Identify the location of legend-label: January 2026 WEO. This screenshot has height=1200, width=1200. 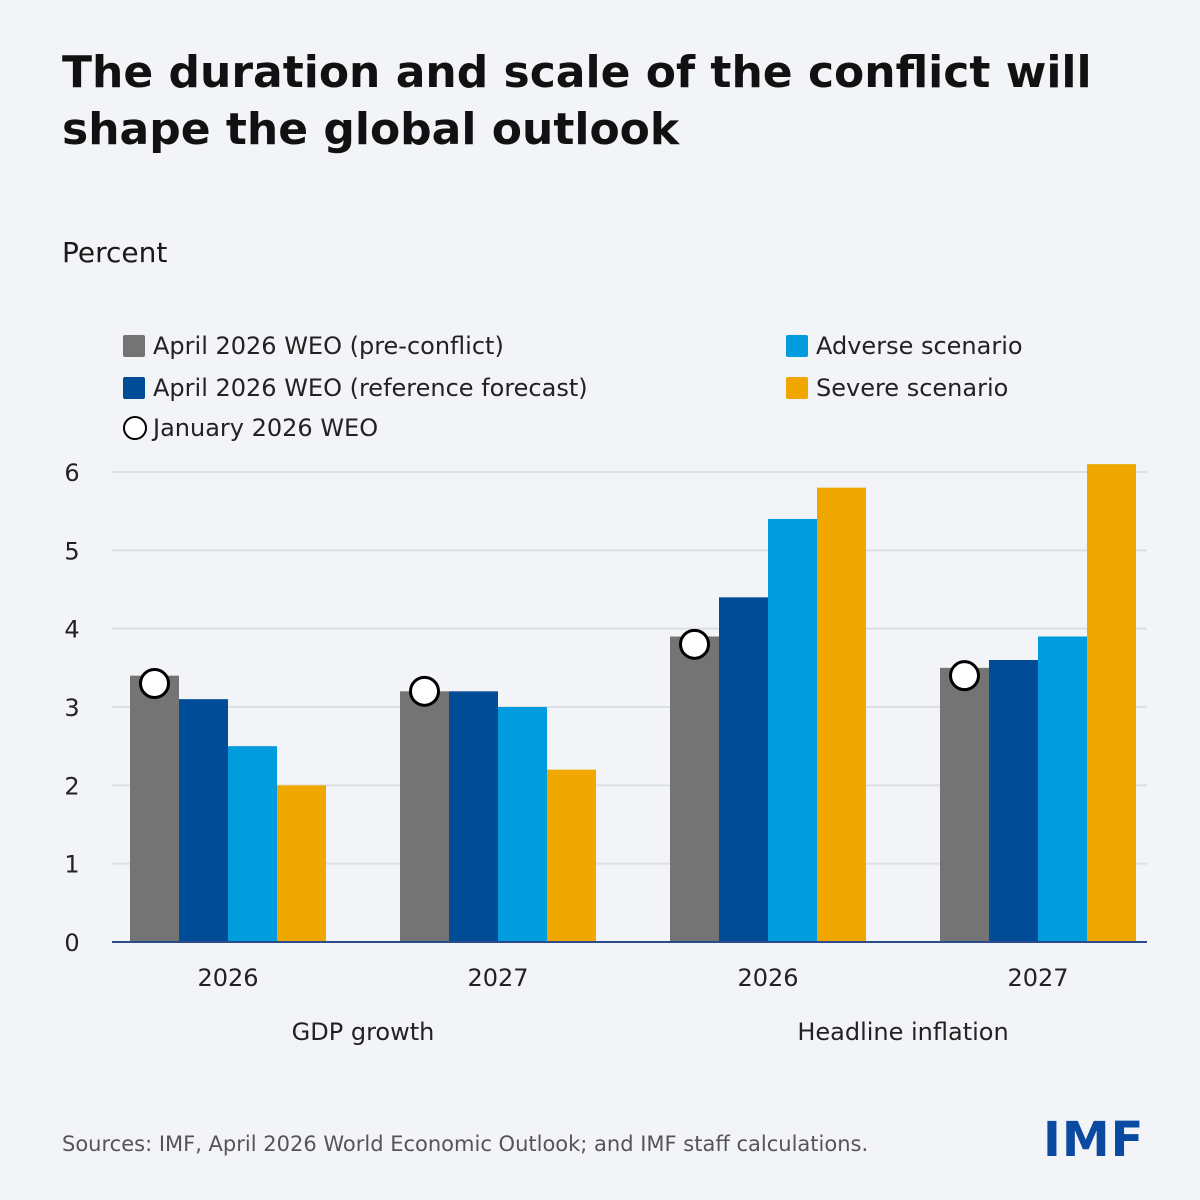
(266, 428).